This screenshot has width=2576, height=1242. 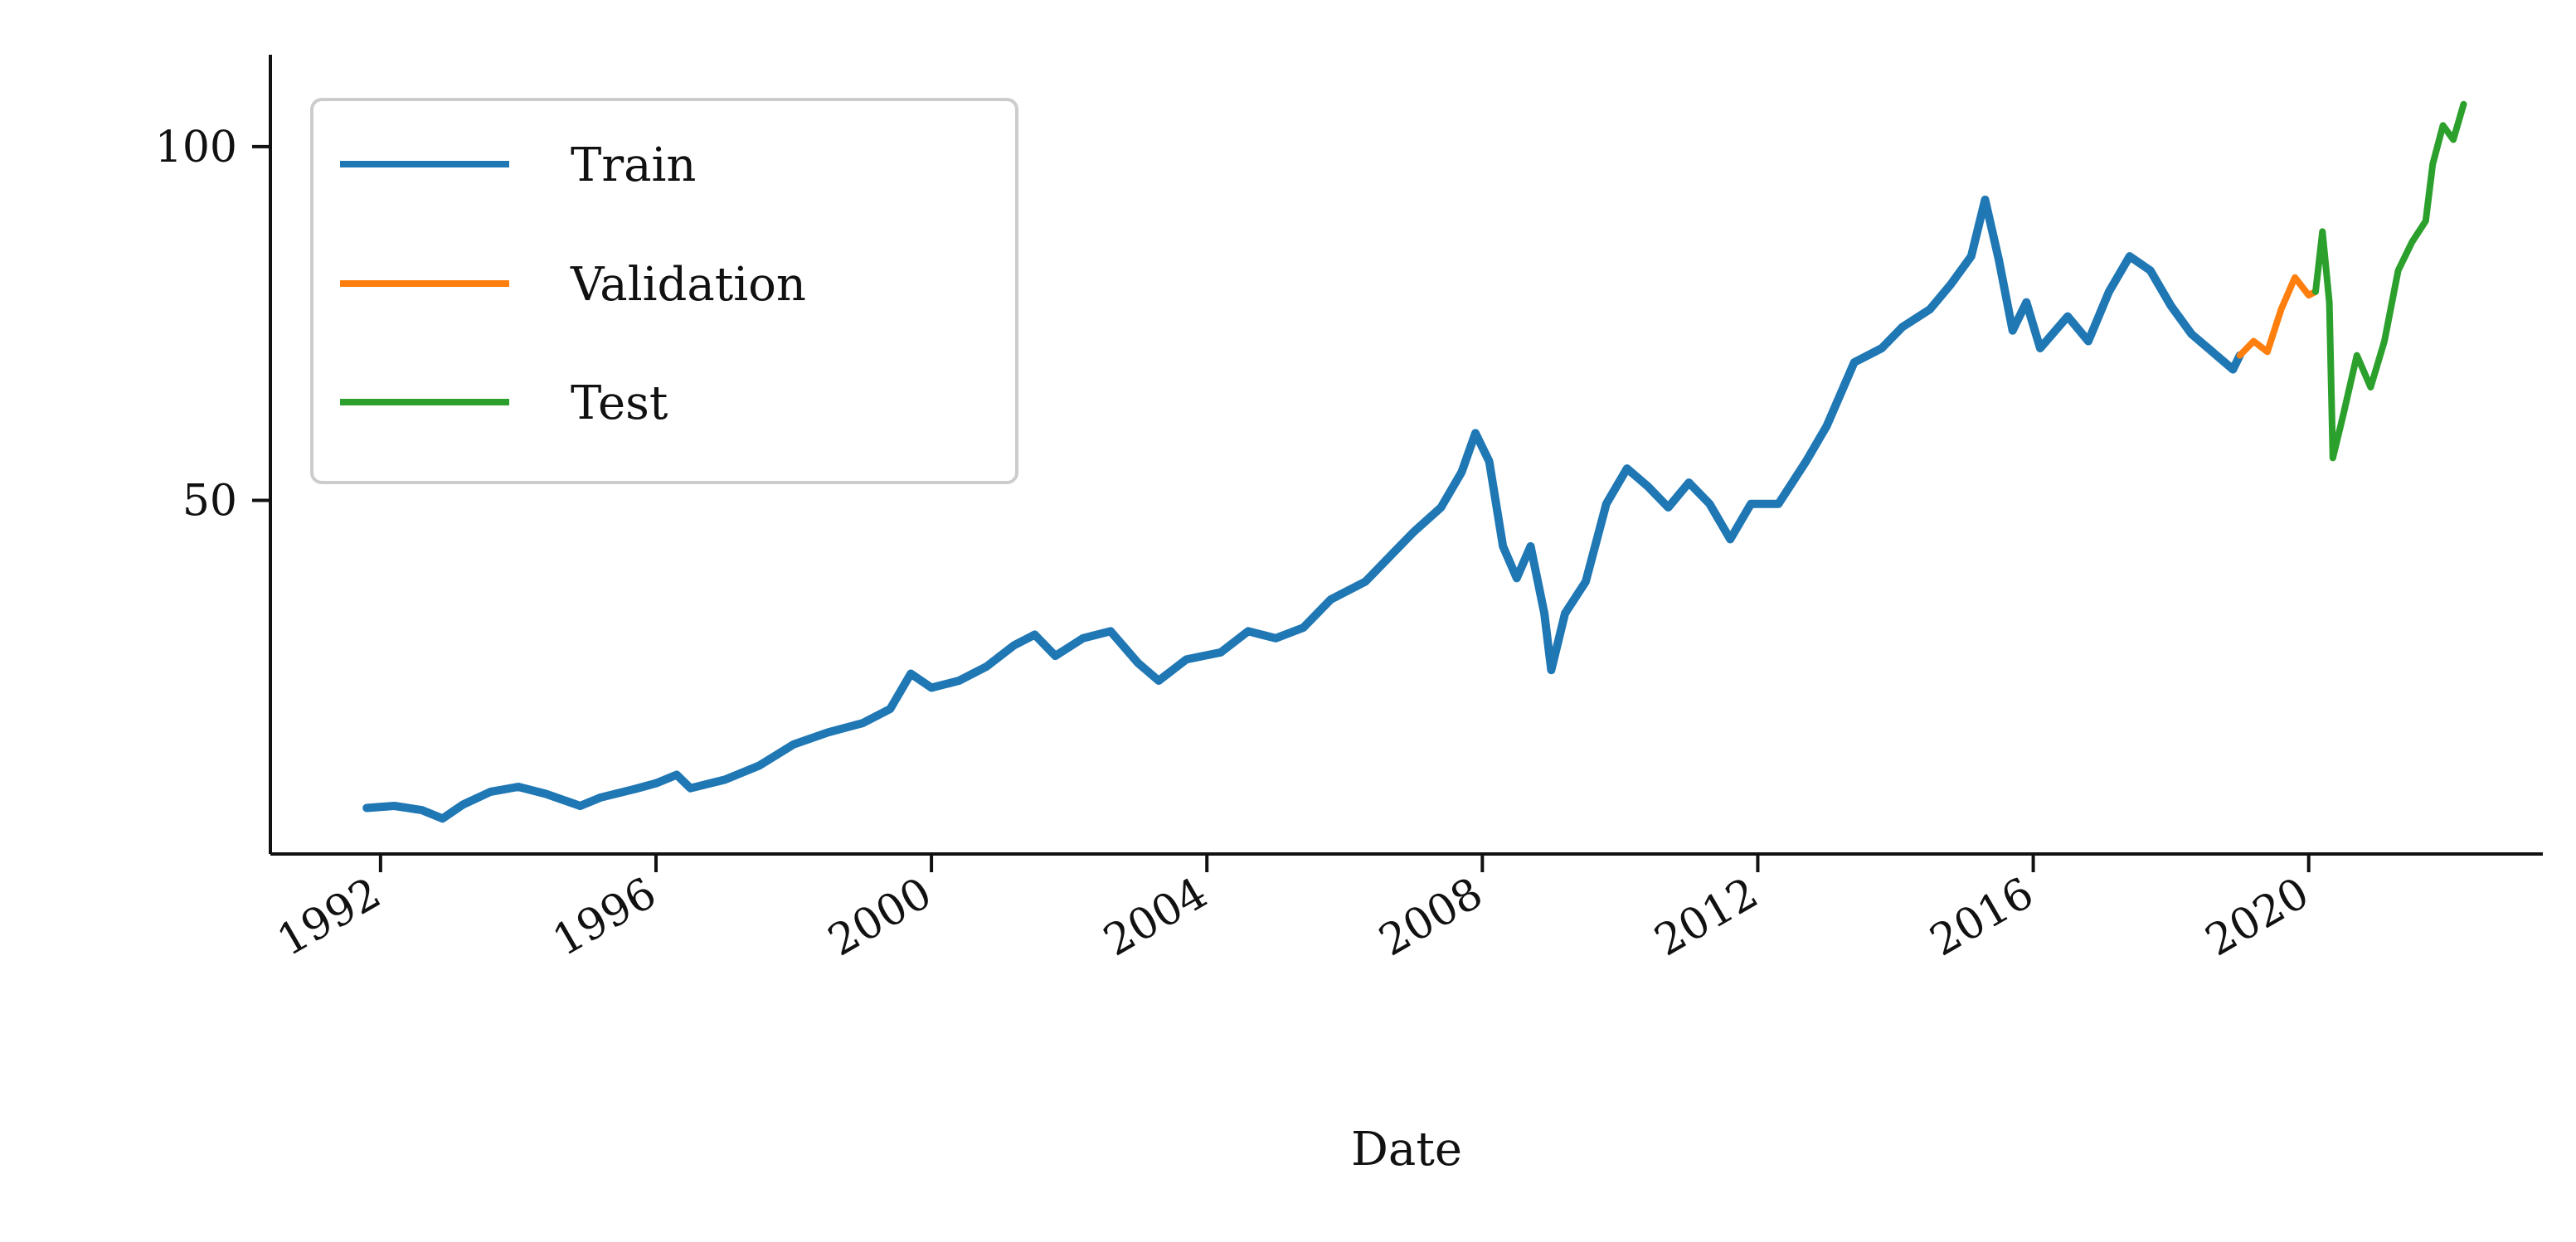 What do you see at coordinates (2277, 316) in the screenshot?
I see `series-line-validation` at bounding box center [2277, 316].